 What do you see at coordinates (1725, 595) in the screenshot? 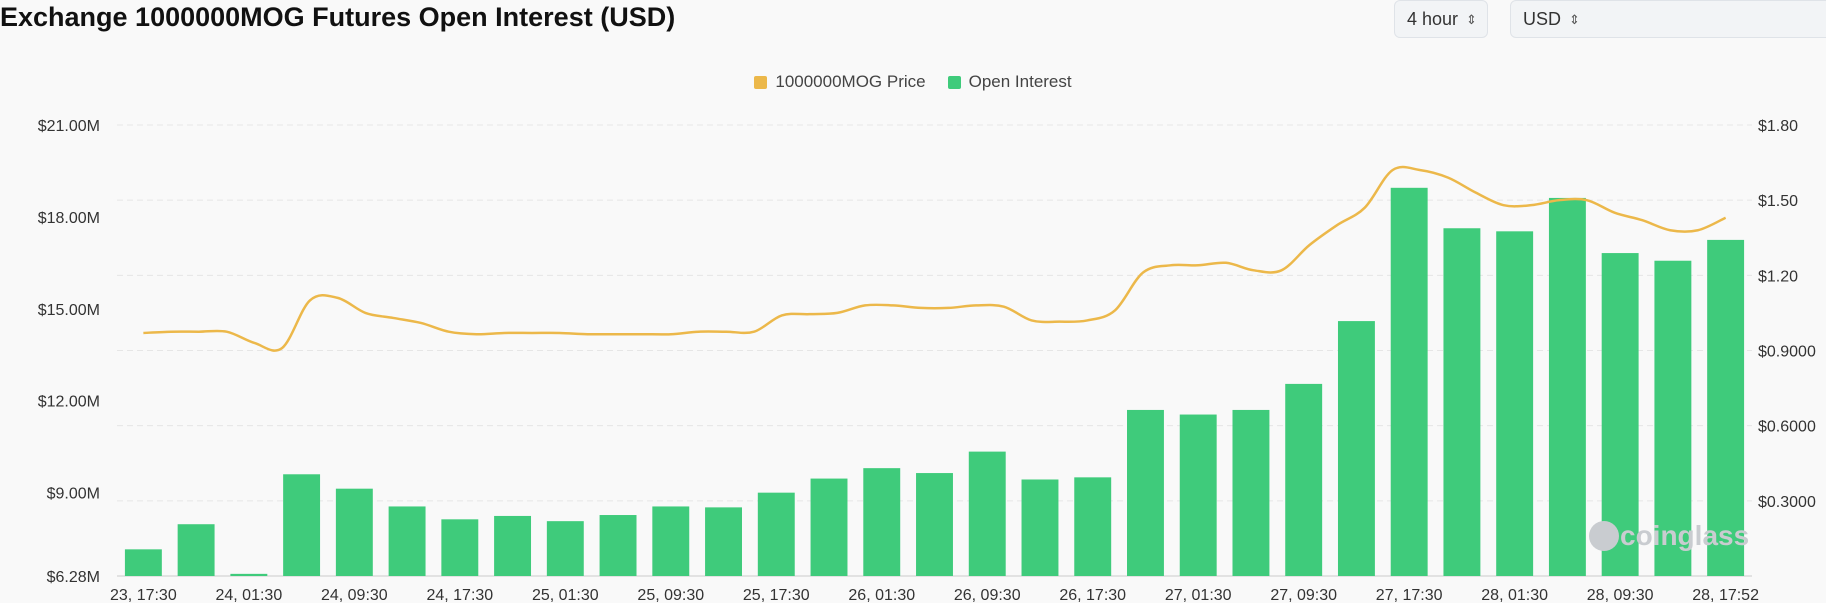
I see `x-axis-tick: 28, 17:52` at bounding box center [1725, 595].